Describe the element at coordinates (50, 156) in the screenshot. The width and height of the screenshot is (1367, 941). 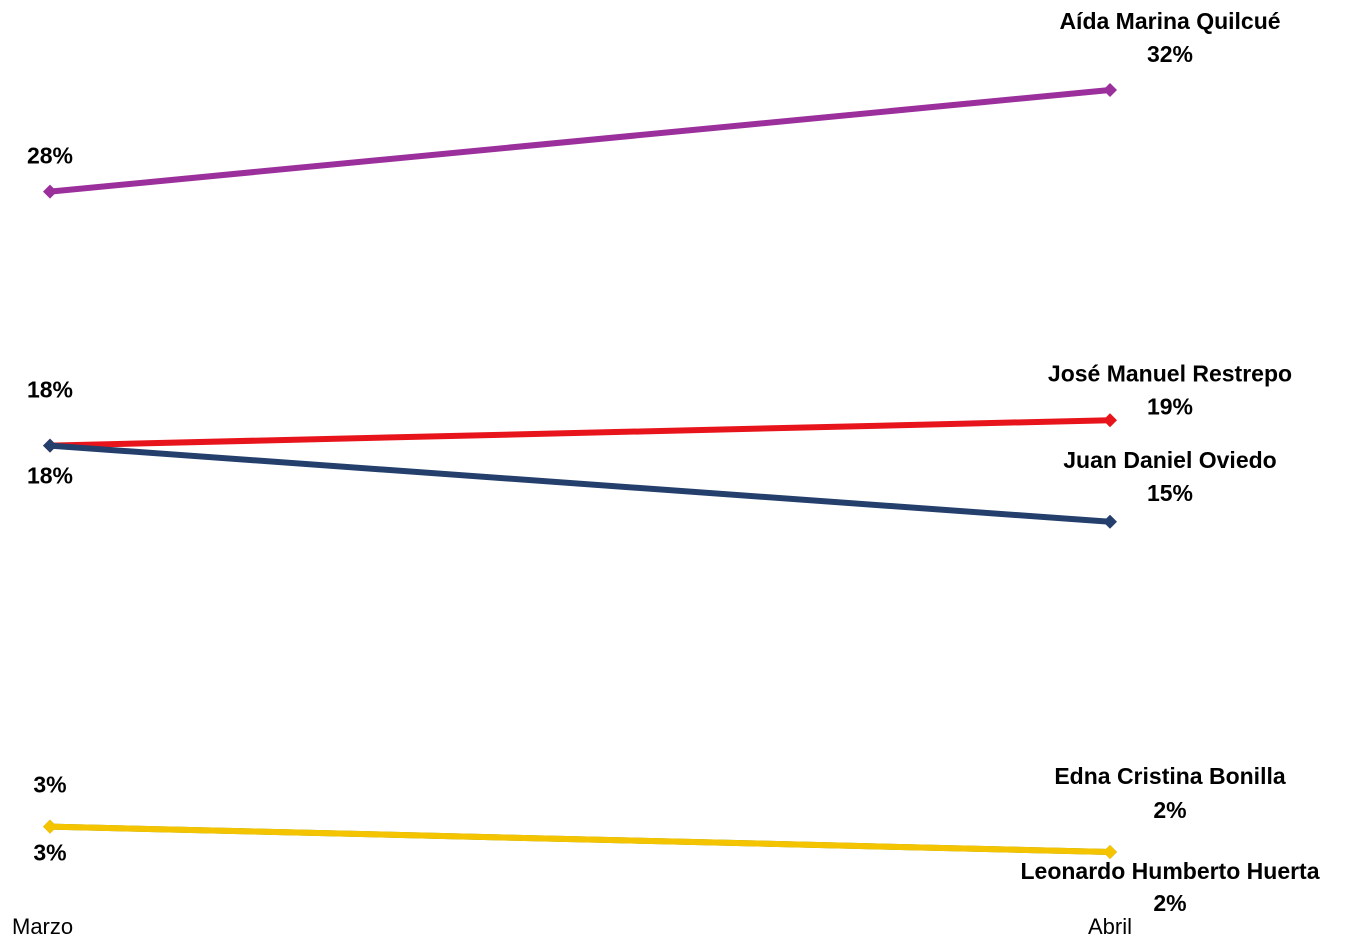
I see `data-label: 28%` at that location.